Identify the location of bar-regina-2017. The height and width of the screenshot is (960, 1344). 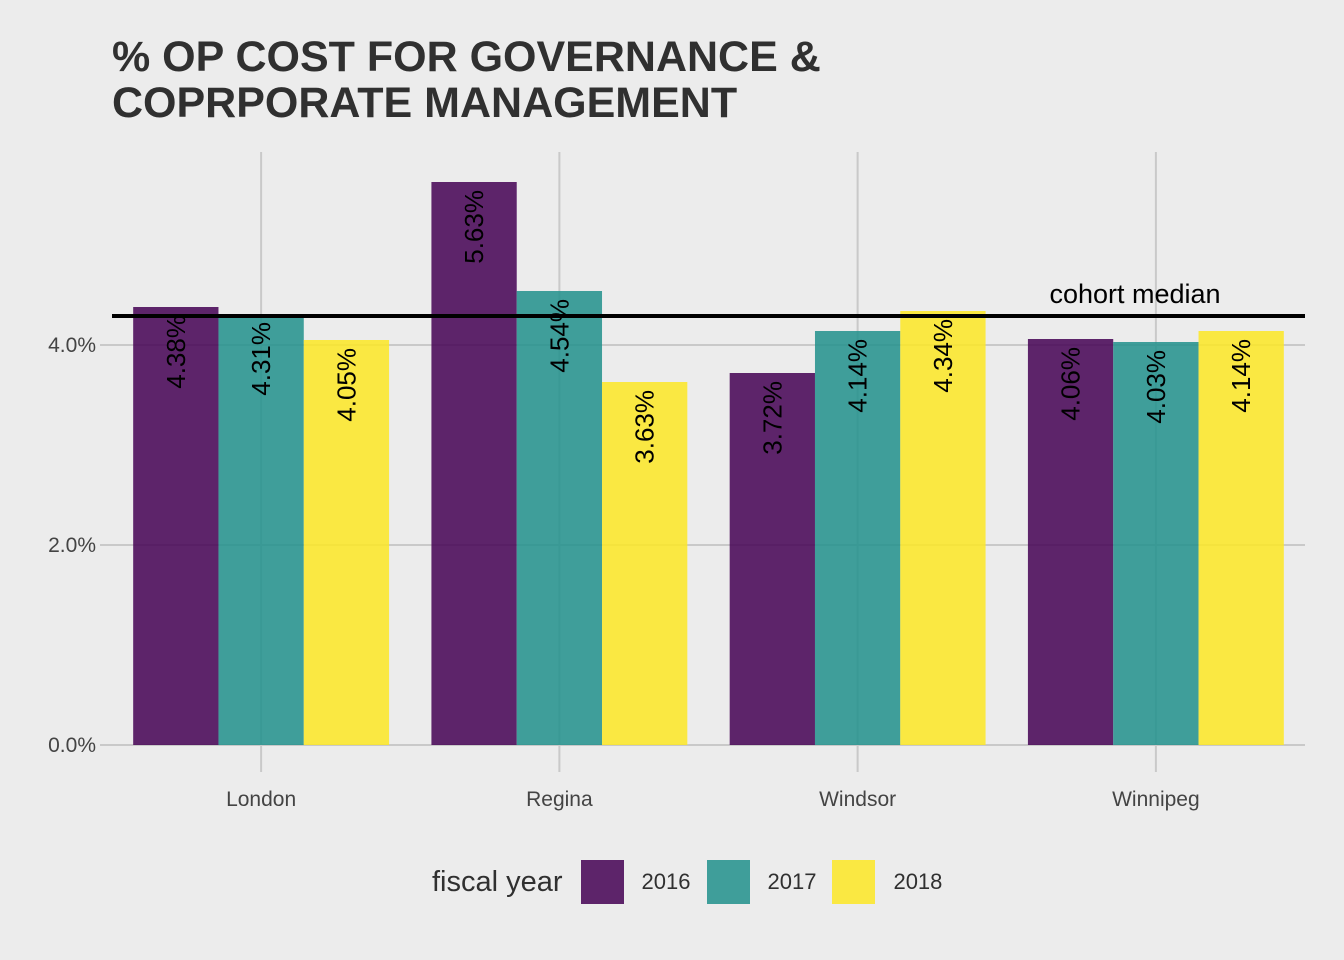
(559, 518).